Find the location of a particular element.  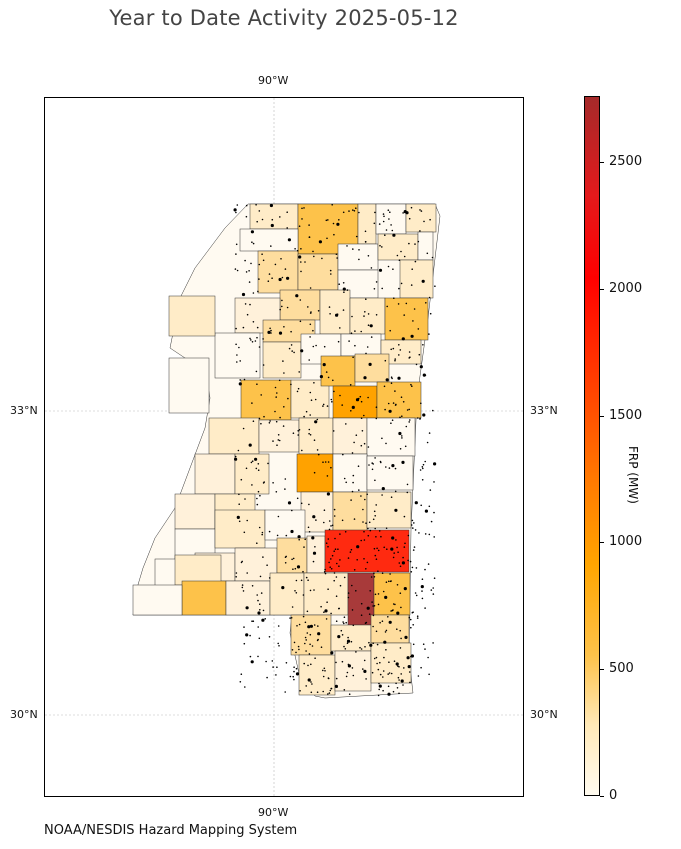

colorbar-title: FRP (MW) is located at coordinates (633, 475).